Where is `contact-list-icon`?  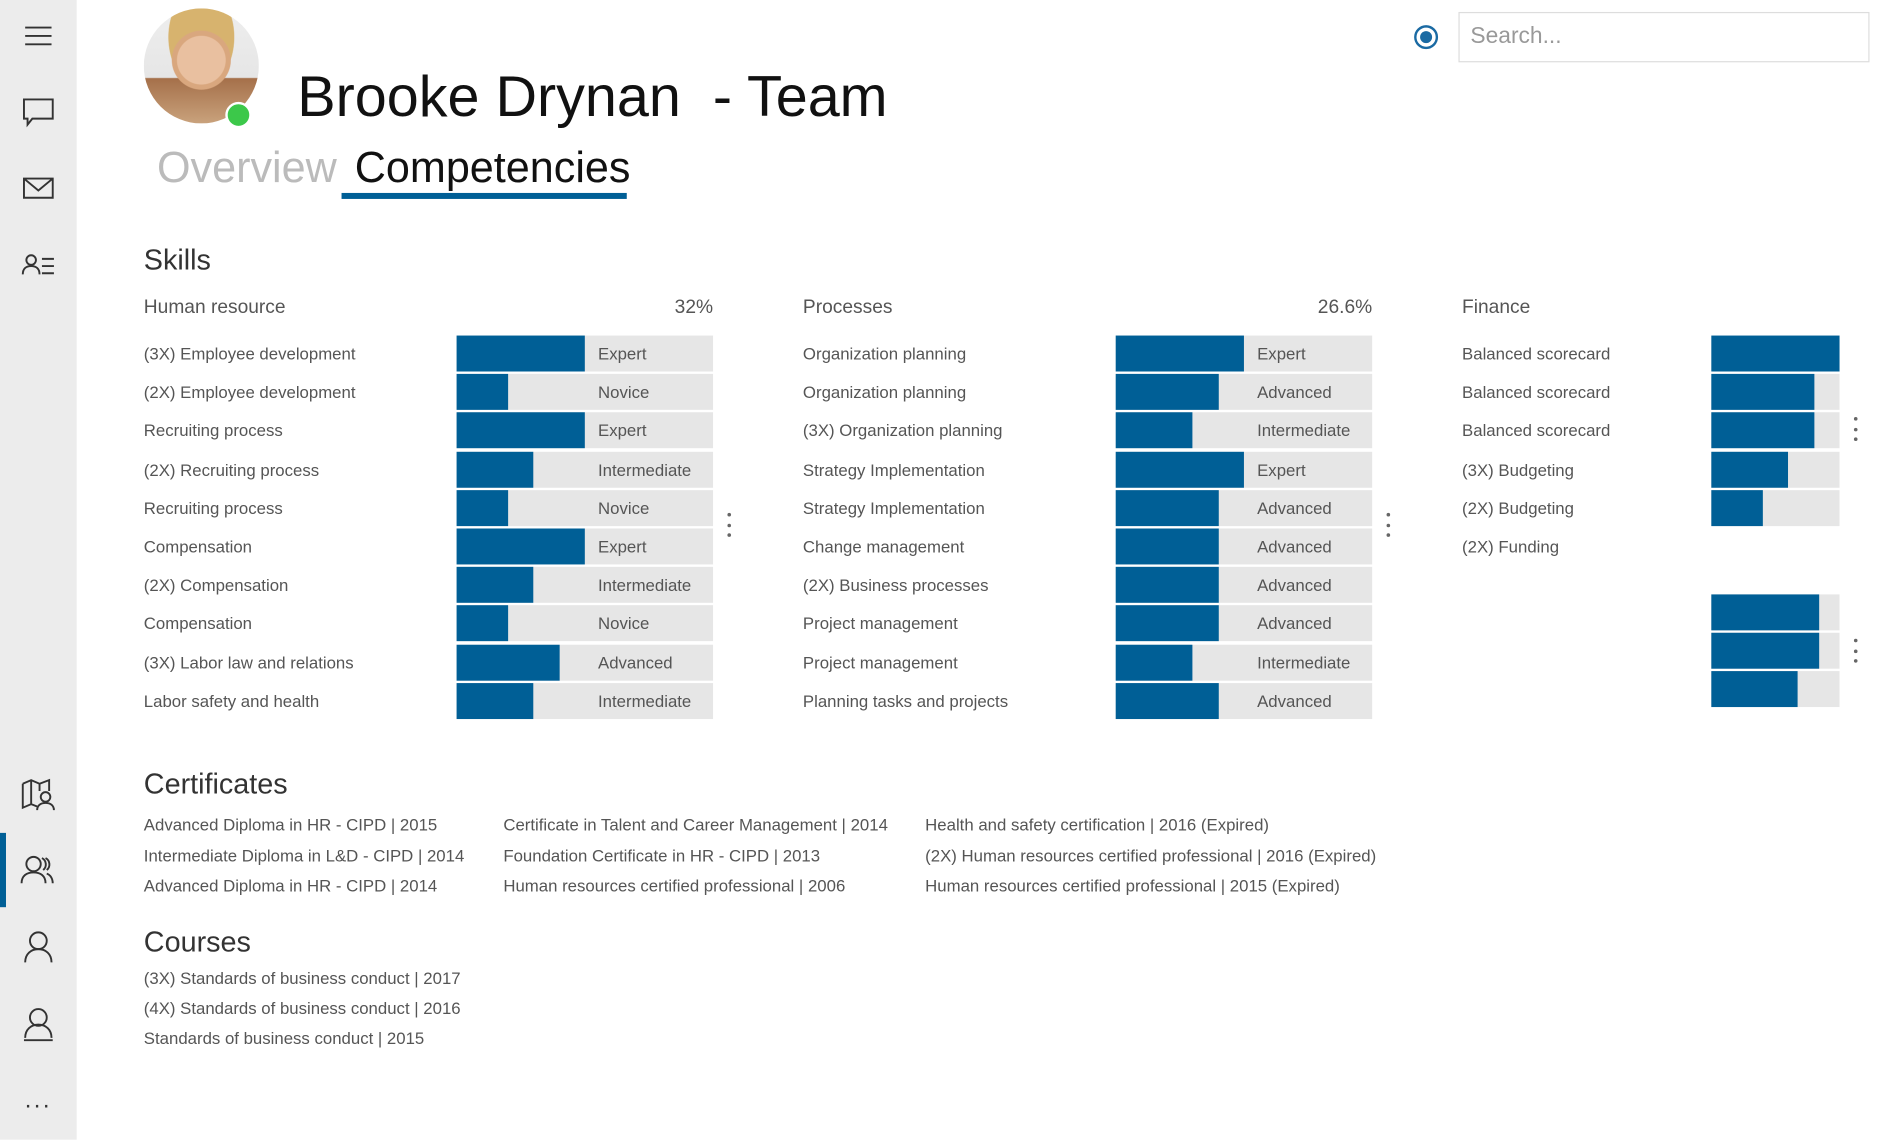
contact-list-icon is located at coordinates (38, 265).